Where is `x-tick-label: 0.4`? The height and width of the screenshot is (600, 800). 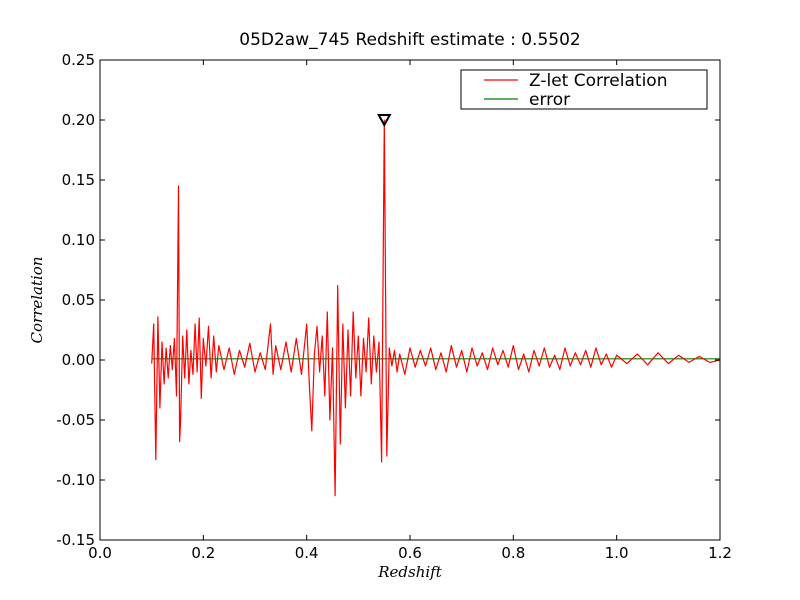
x-tick-label: 0.4 is located at coordinates (307, 553).